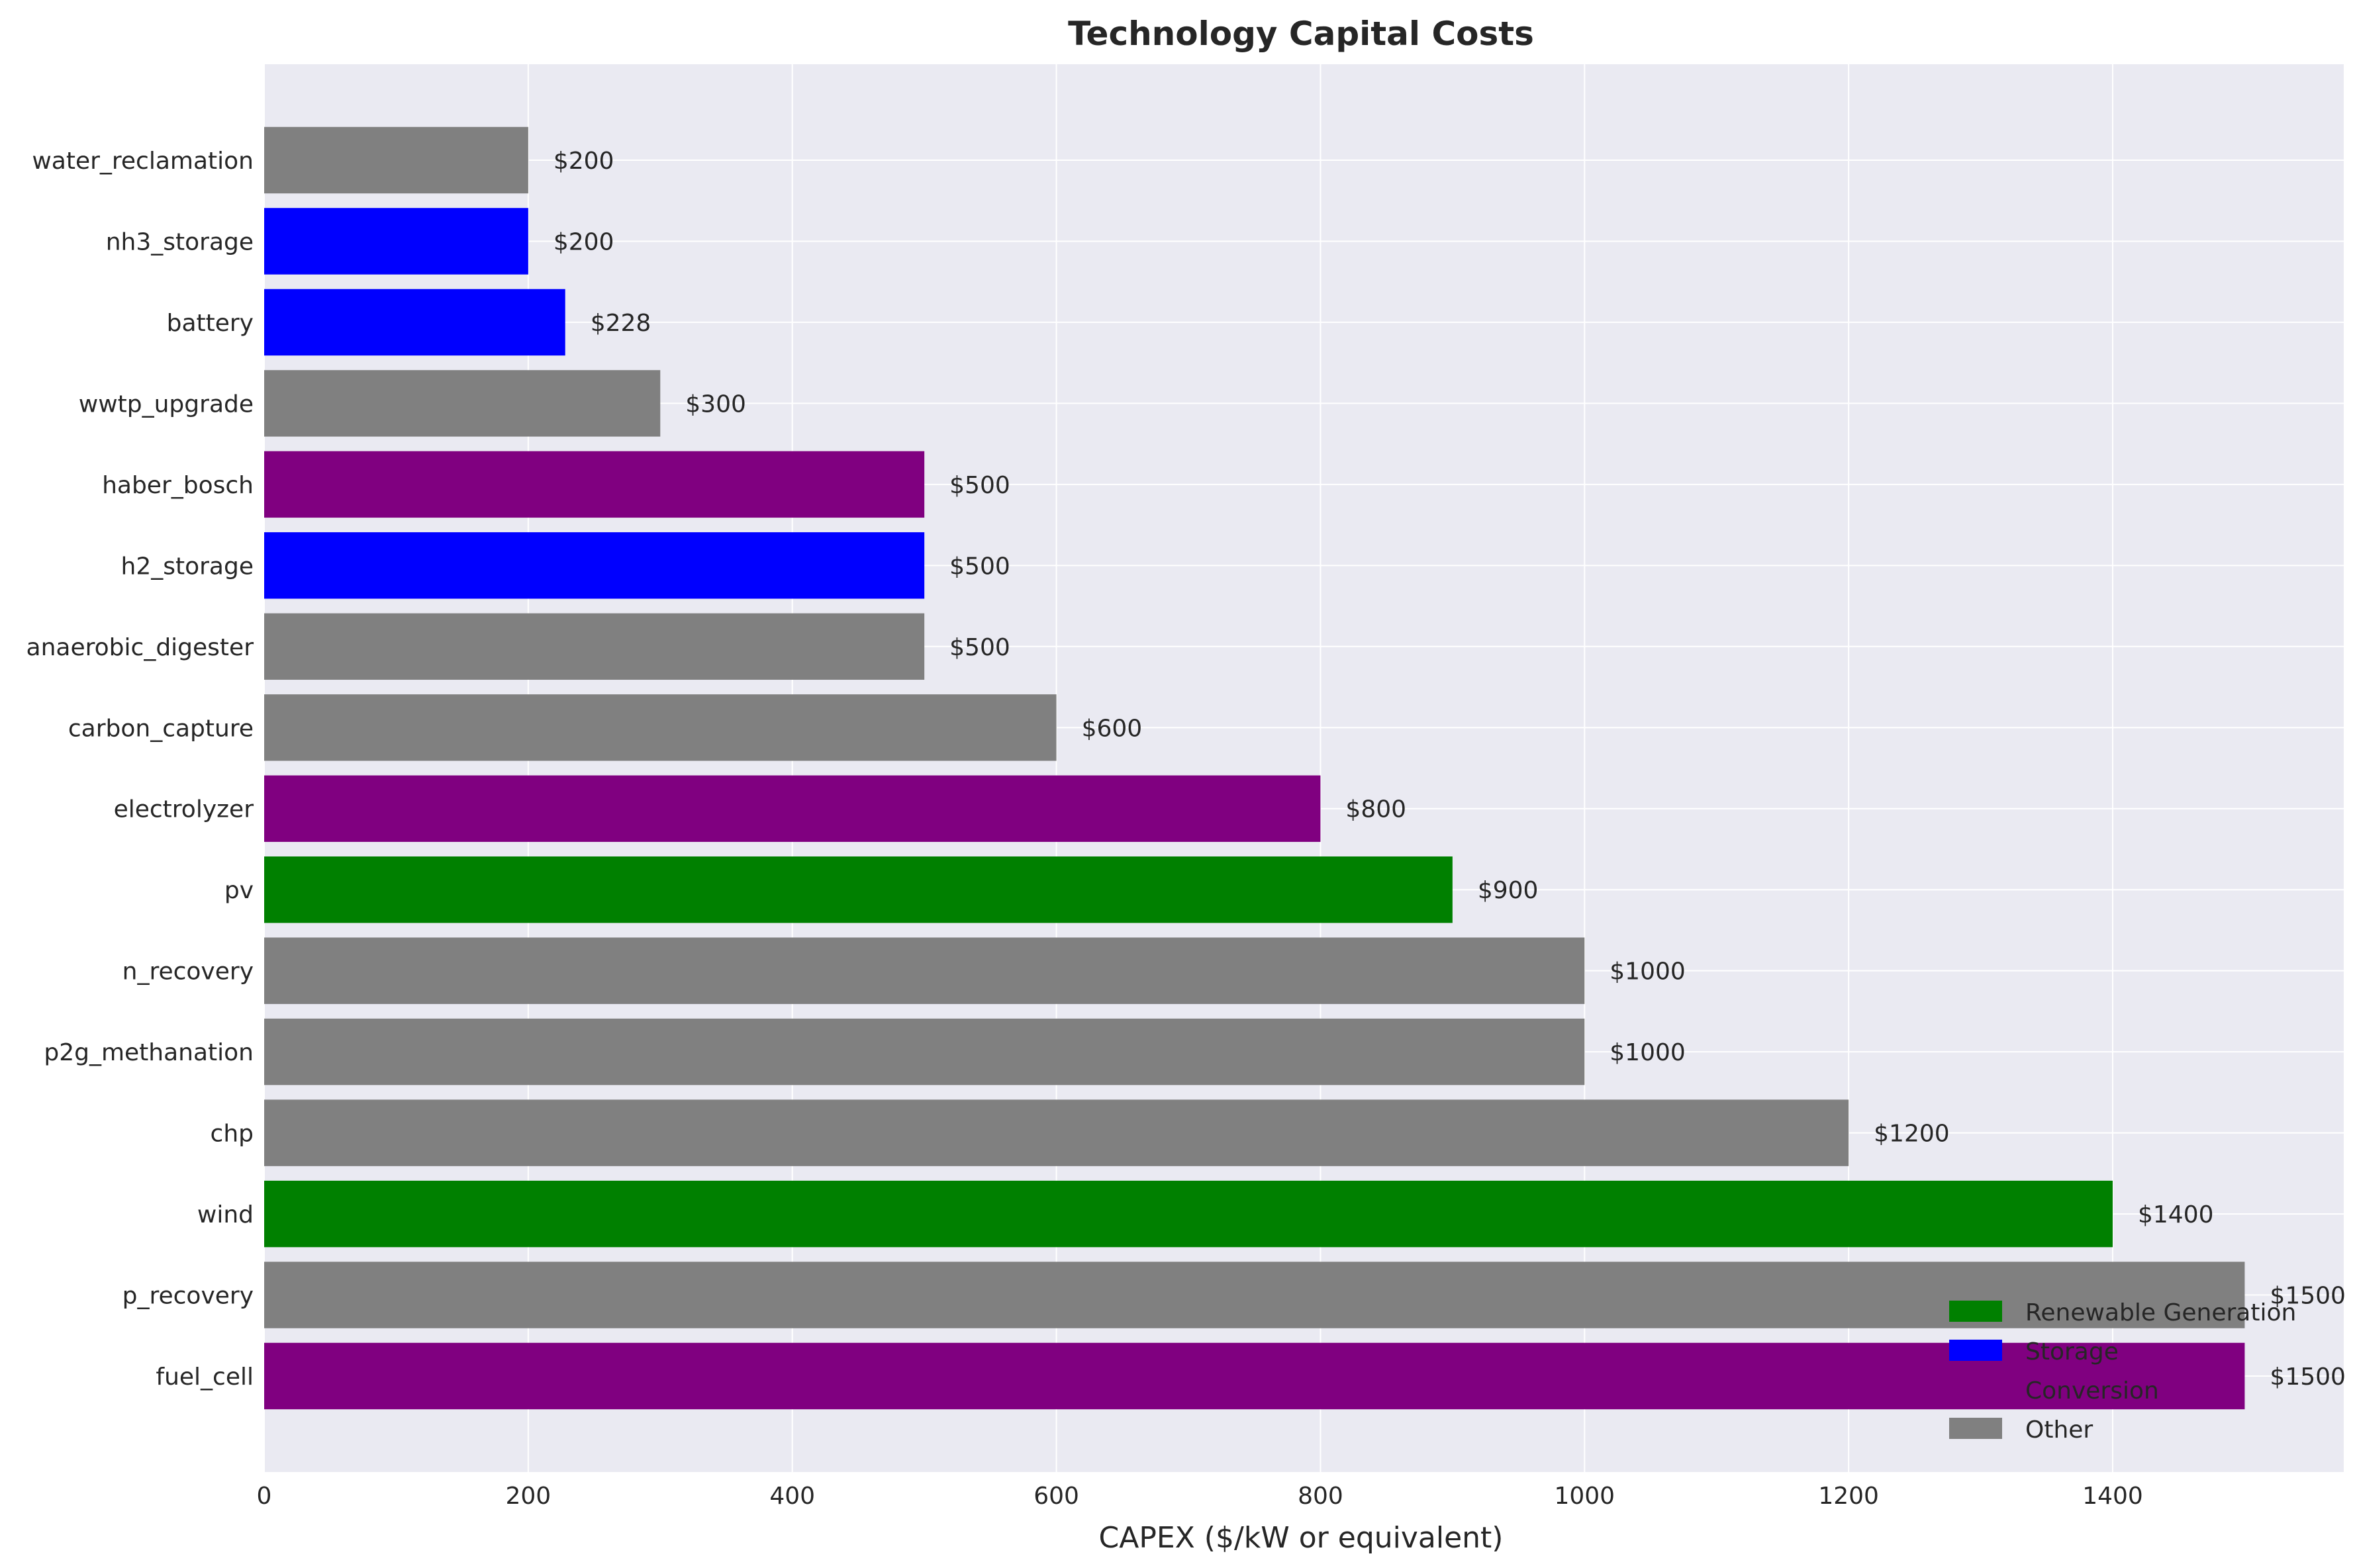 This screenshot has height=1568, width=2355. I want to click on y-tick-label-battery: battery, so click(211, 323).